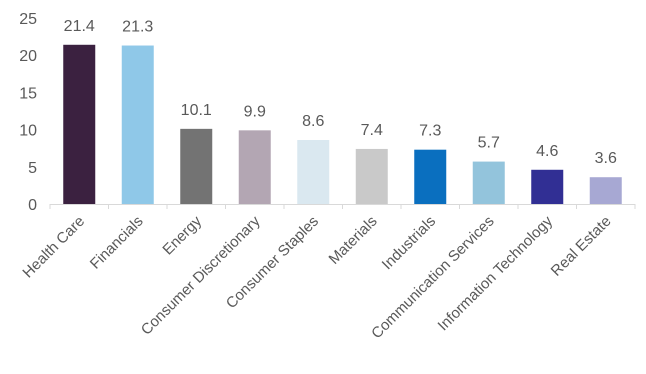  Describe the element at coordinates (201, 275) in the screenshot. I see `x-tick-label: Consumer Discretionary` at that location.